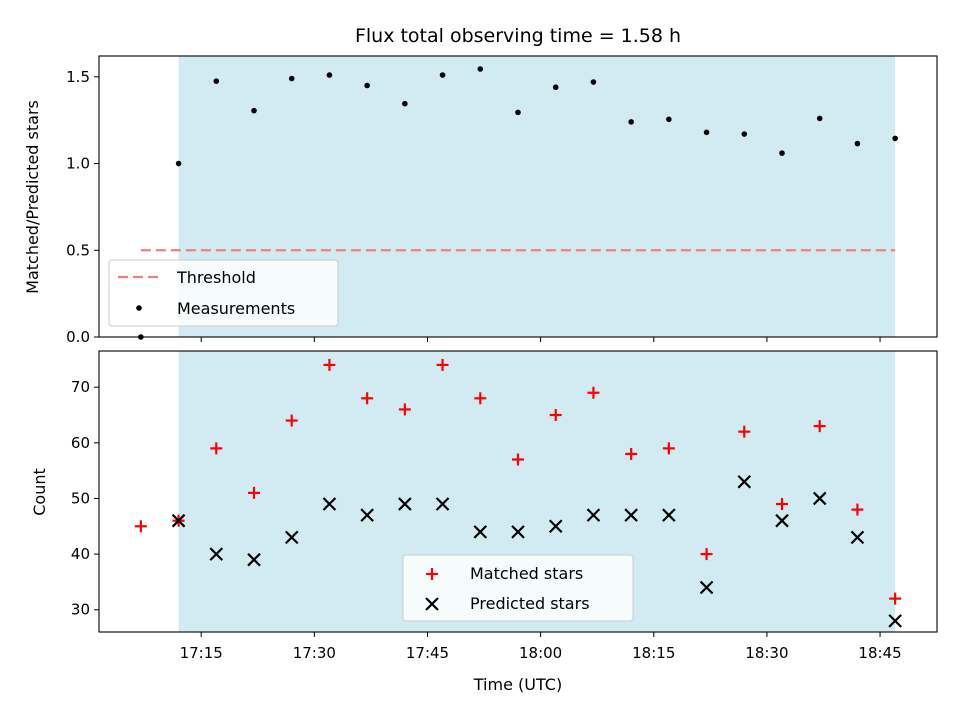 This screenshot has width=960, height=720. I want to click on legend-predicted-label: Predicted stars, so click(530, 603).